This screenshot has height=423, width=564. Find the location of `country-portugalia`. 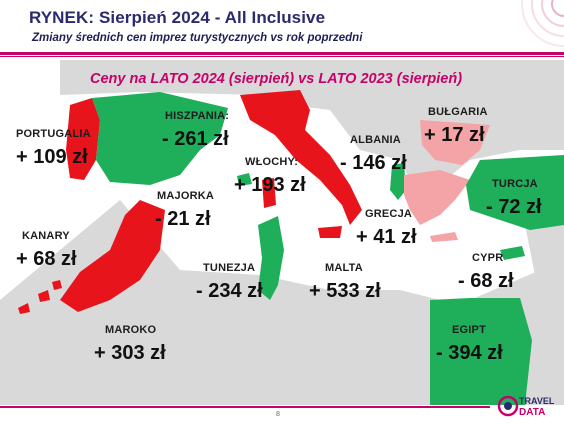

country-portugalia is located at coordinates (83, 139).